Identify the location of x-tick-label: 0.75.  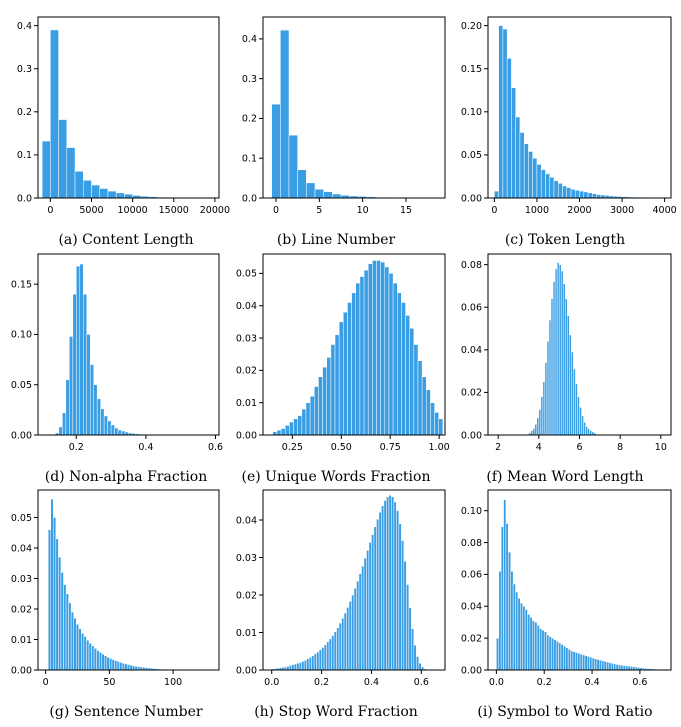
(390, 447).